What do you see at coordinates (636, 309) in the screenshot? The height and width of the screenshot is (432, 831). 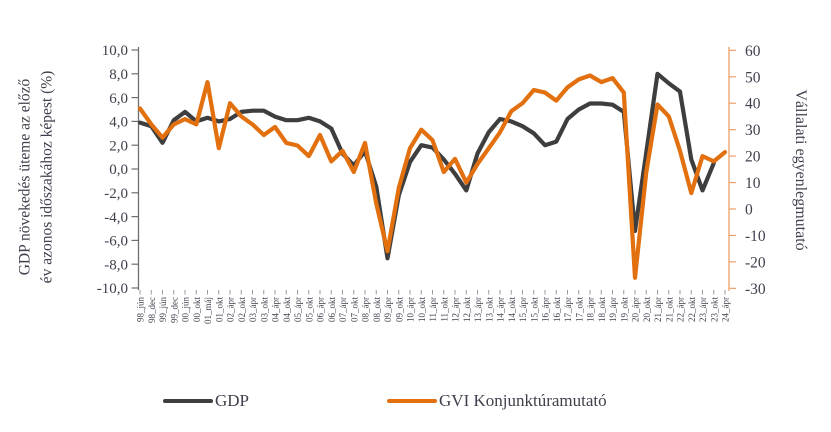 I see `x-axis-tick-label: 20_ápr` at bounding box center [636, 309].